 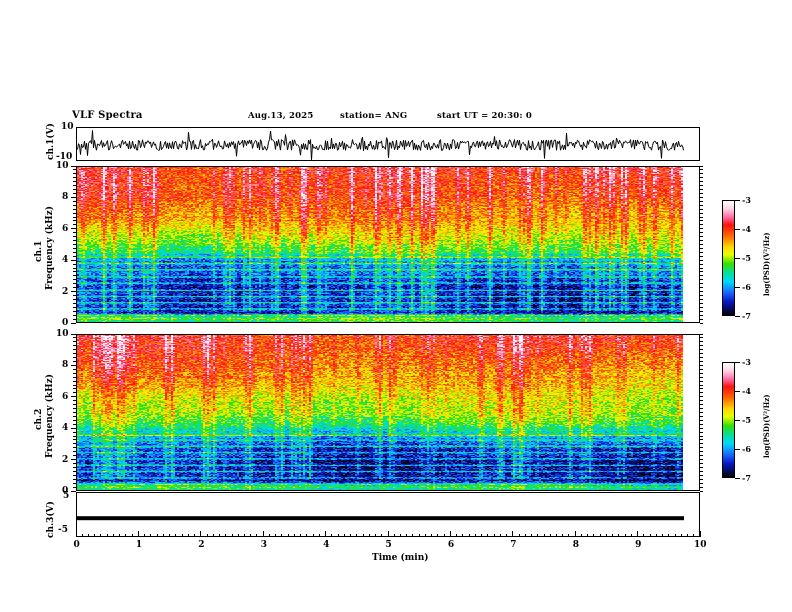 What do you see at coordinates (63, 530) in the screenshot?
I see `ch3-wave-ytick-bottom: -5` at bounding box center [63, 530].